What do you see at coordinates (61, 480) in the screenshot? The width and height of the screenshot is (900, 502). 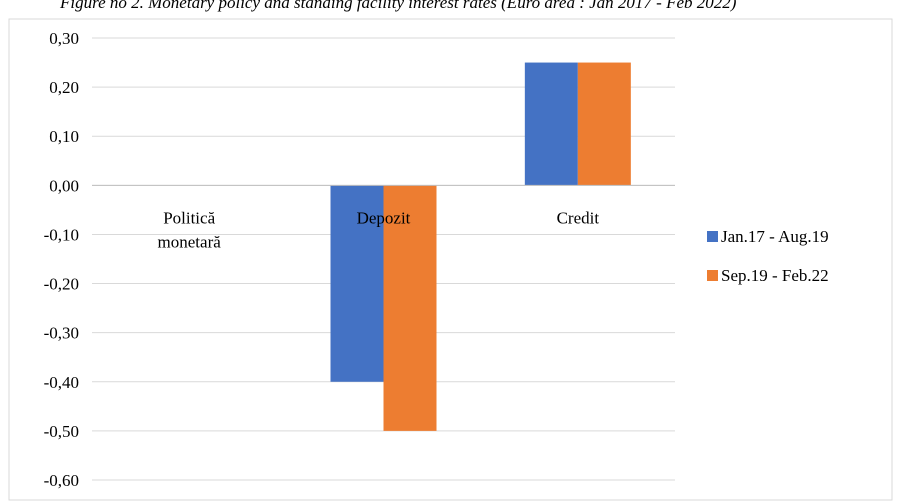 I see `y-tick-label: -0,60` at bounding box center [61, 480].